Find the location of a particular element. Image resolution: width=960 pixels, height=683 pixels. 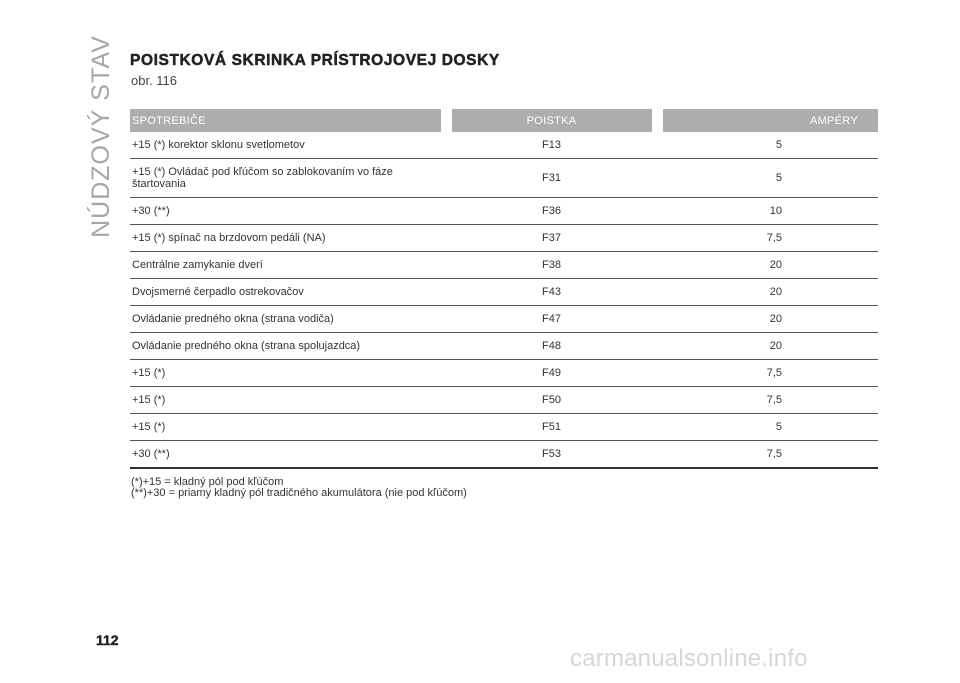

table-row: +15 (*) F51 5 is located at coordinates (504, 427).